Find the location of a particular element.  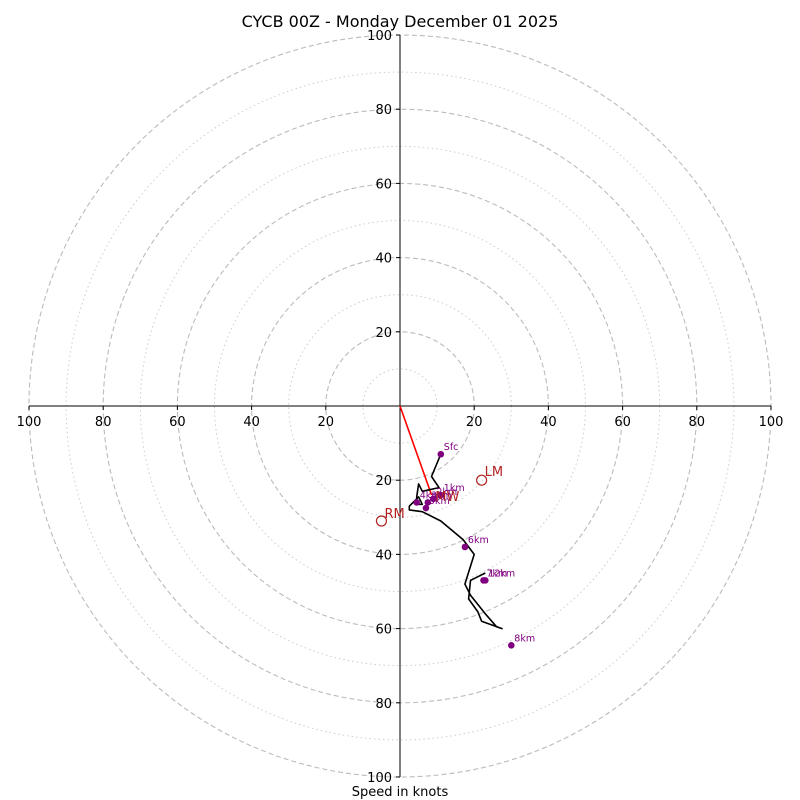

left-mover-label: LM is located at coordinates (494, 472).